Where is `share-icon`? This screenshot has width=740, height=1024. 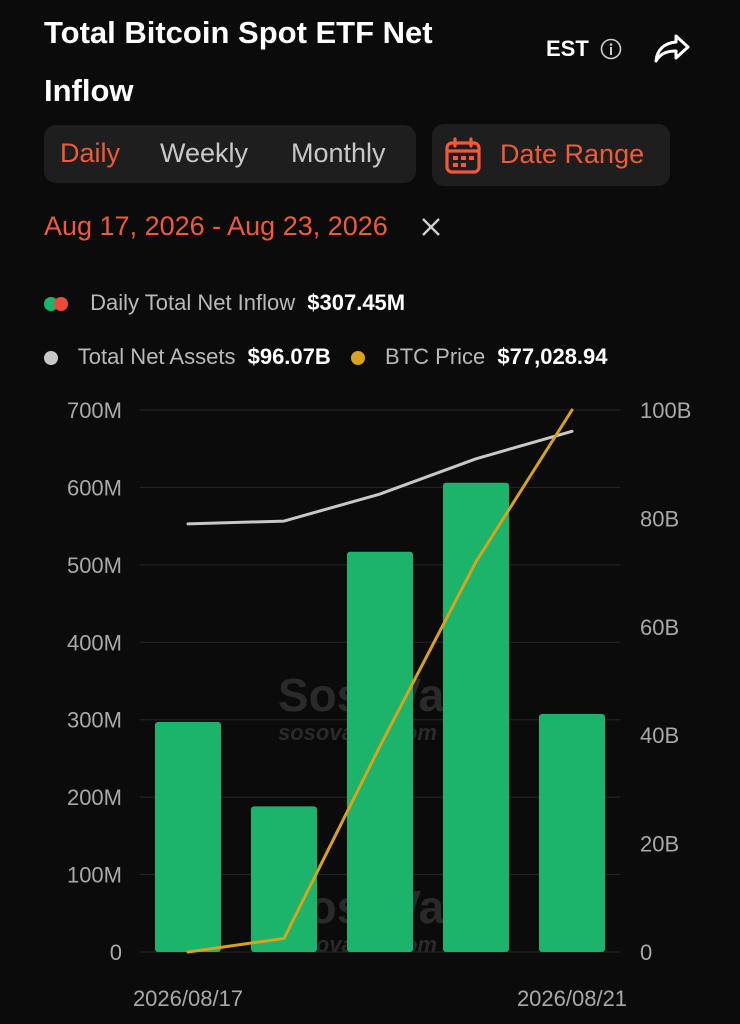 share-icon is located at coordinates (672, 48).